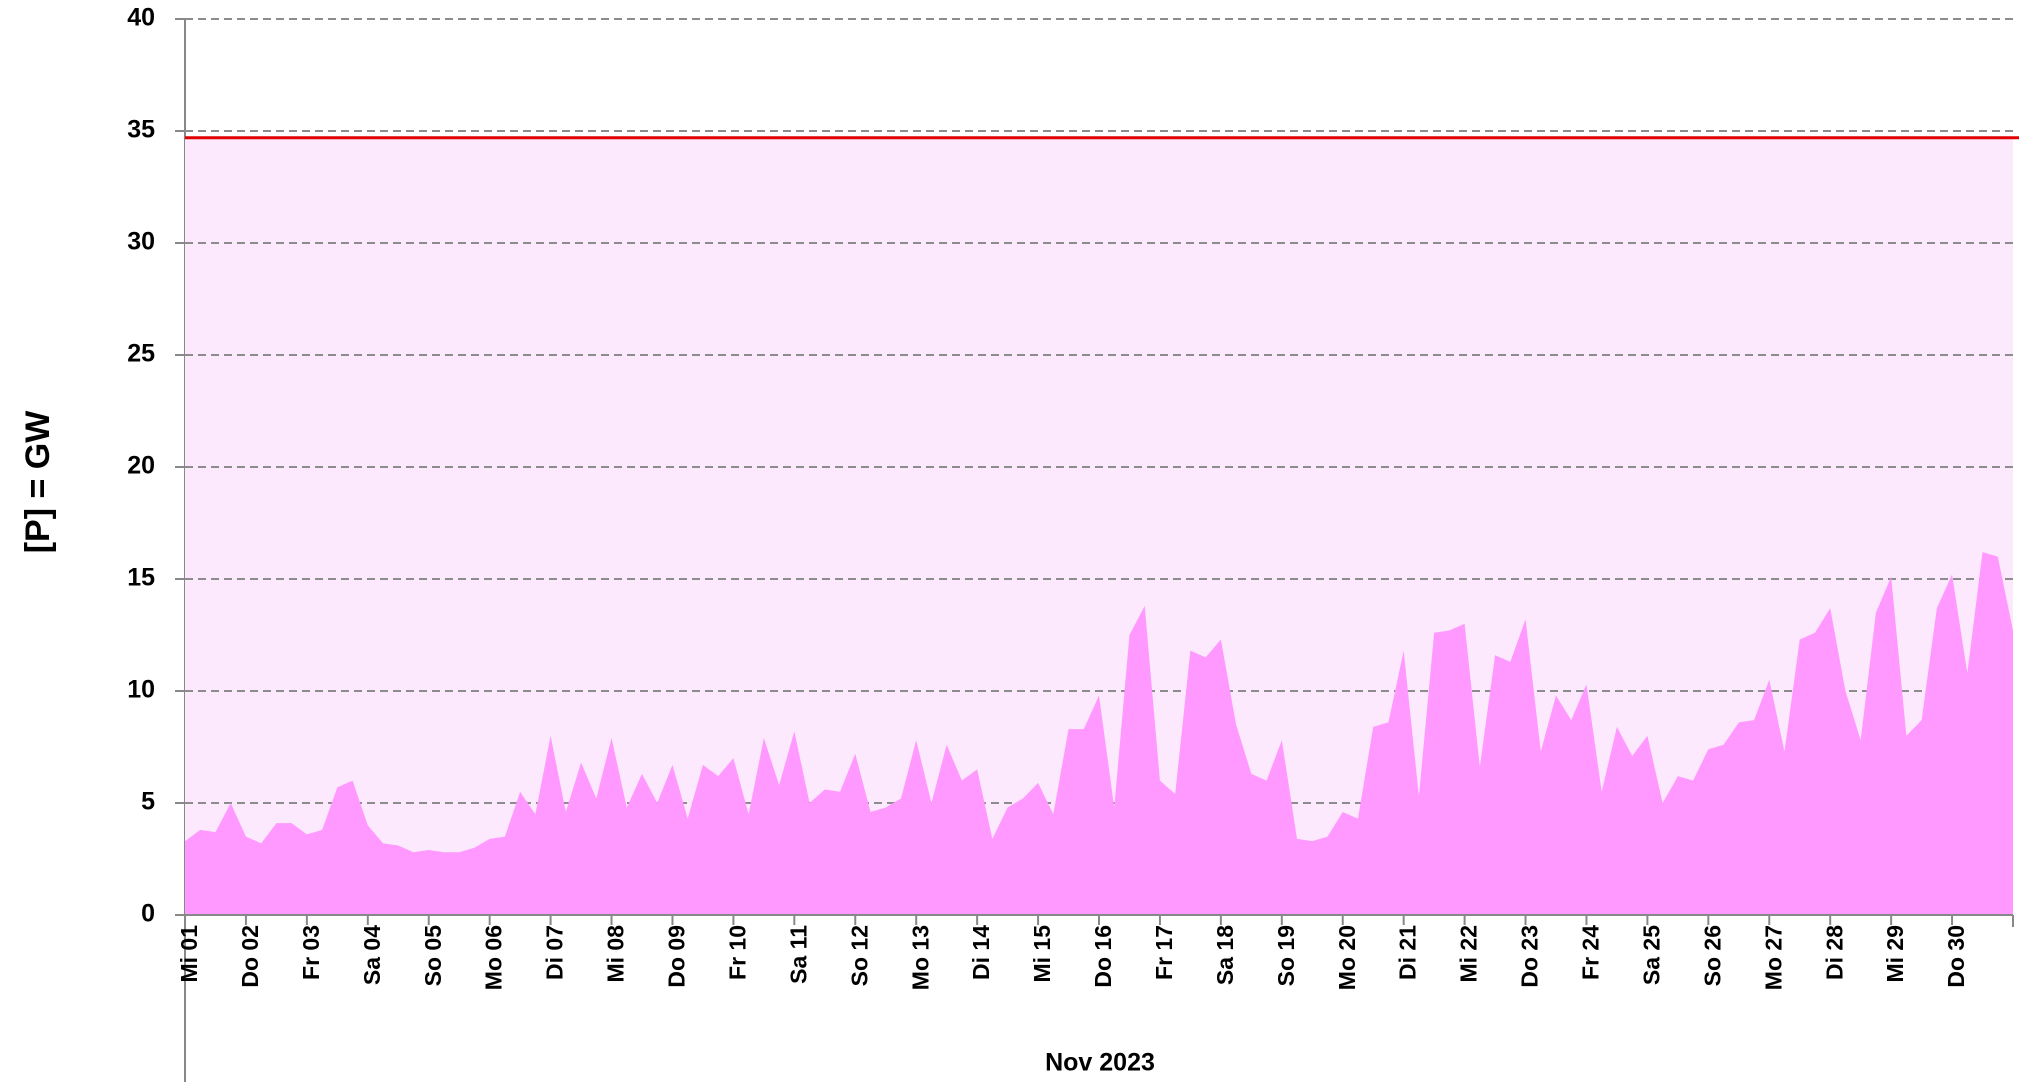 The width and height of the screenshot is (2026, 1082). I want to click on y-tick-label: 20, so click(141, 466).